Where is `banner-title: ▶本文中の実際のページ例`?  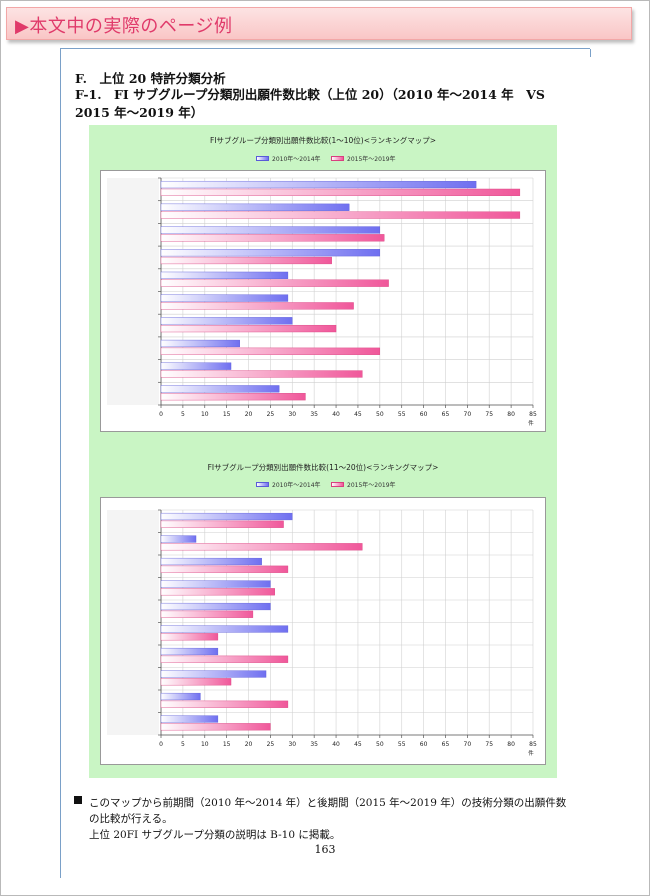 banner-title: ▶本文中の実際のページ例 is located at coordinates (124, 26).